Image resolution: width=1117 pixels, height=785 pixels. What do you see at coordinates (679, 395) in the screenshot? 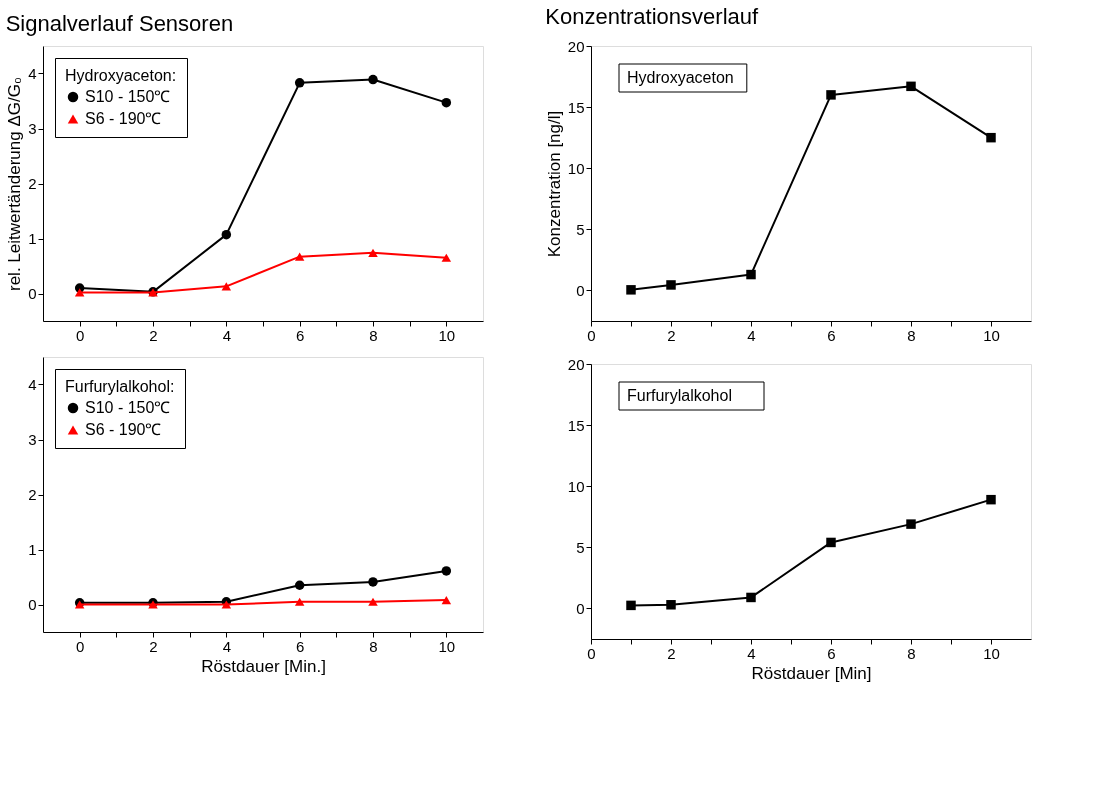
I see `annotation: Furfurylalkohol` at bounding box center [679, 395].